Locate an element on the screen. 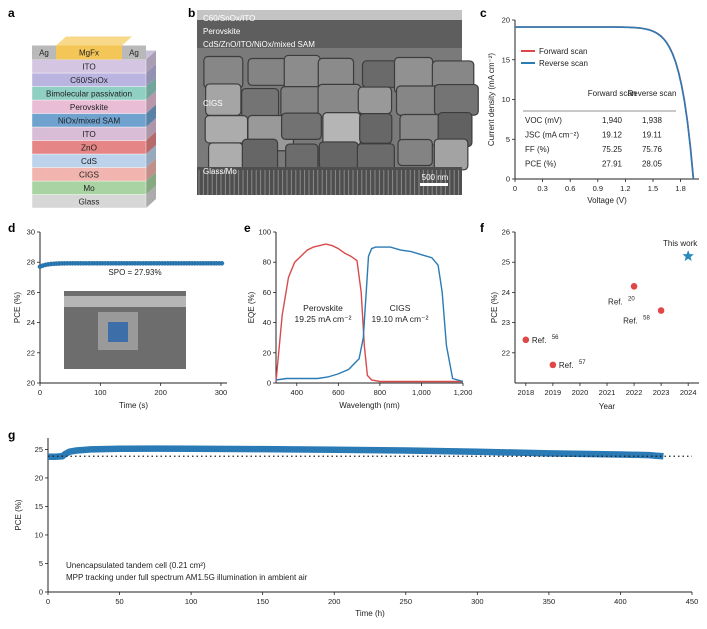 Image resolution: width=707 pixels, height=629 pixels. ag-left-label: Ag is located at coordinates (44, 53).